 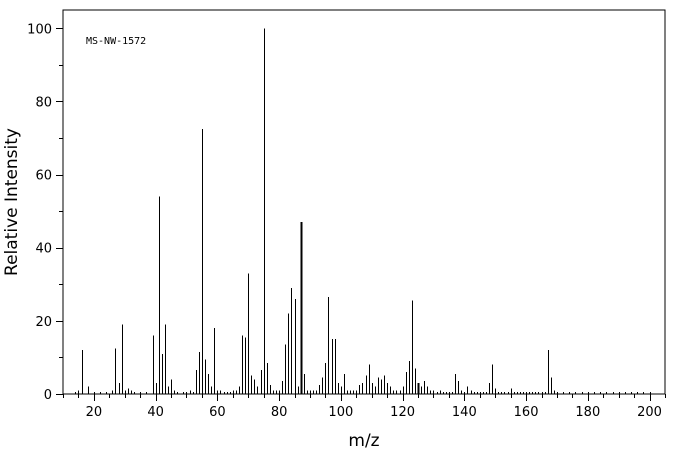 I want to click on x-tick-label: 20, so click(x=94, y=412).